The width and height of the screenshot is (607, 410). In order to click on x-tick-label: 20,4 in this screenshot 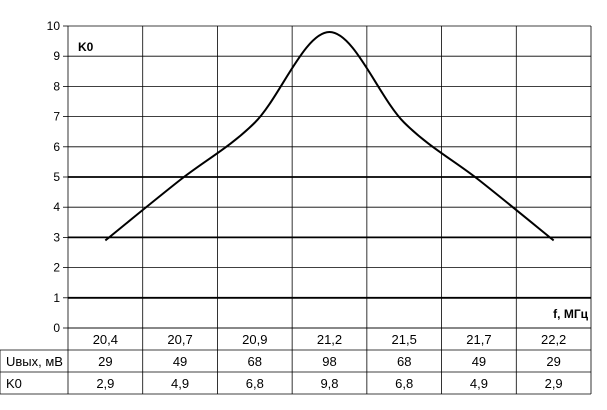, I will do `click(105, 339)`.